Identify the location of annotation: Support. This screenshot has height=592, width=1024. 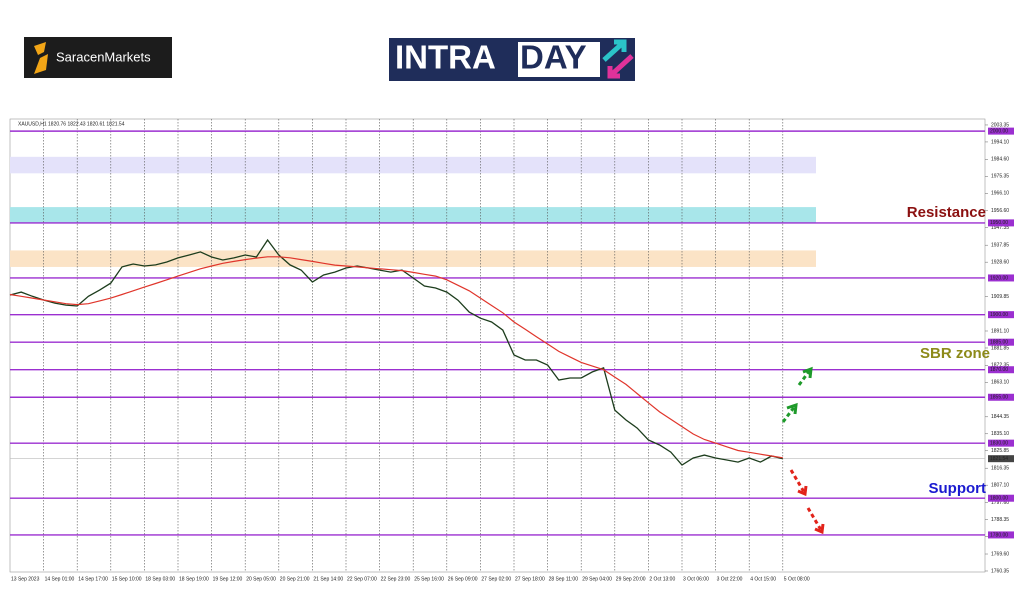
(958, 488).